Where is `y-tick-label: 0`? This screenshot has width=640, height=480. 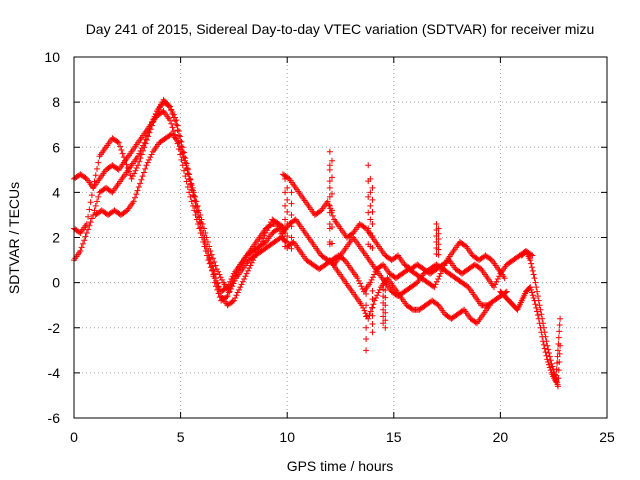
y-tick-label: 0 is located at coordinates (56, 283).